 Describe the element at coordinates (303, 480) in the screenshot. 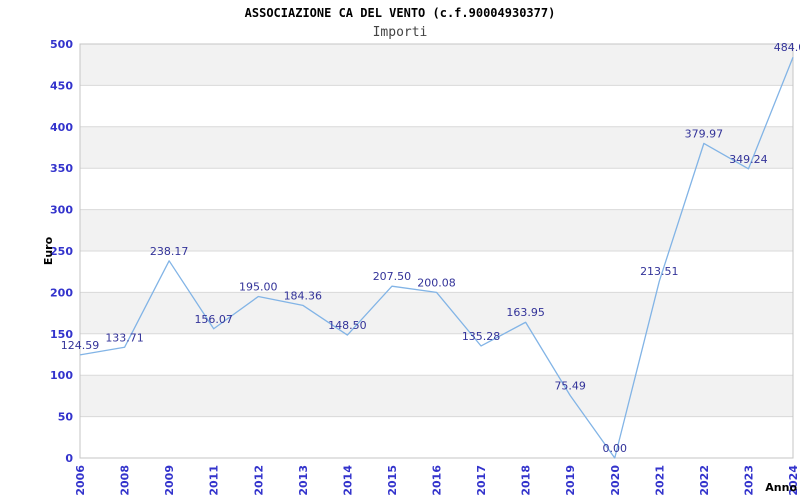

I see `x-tick-label: 2013` at that location.